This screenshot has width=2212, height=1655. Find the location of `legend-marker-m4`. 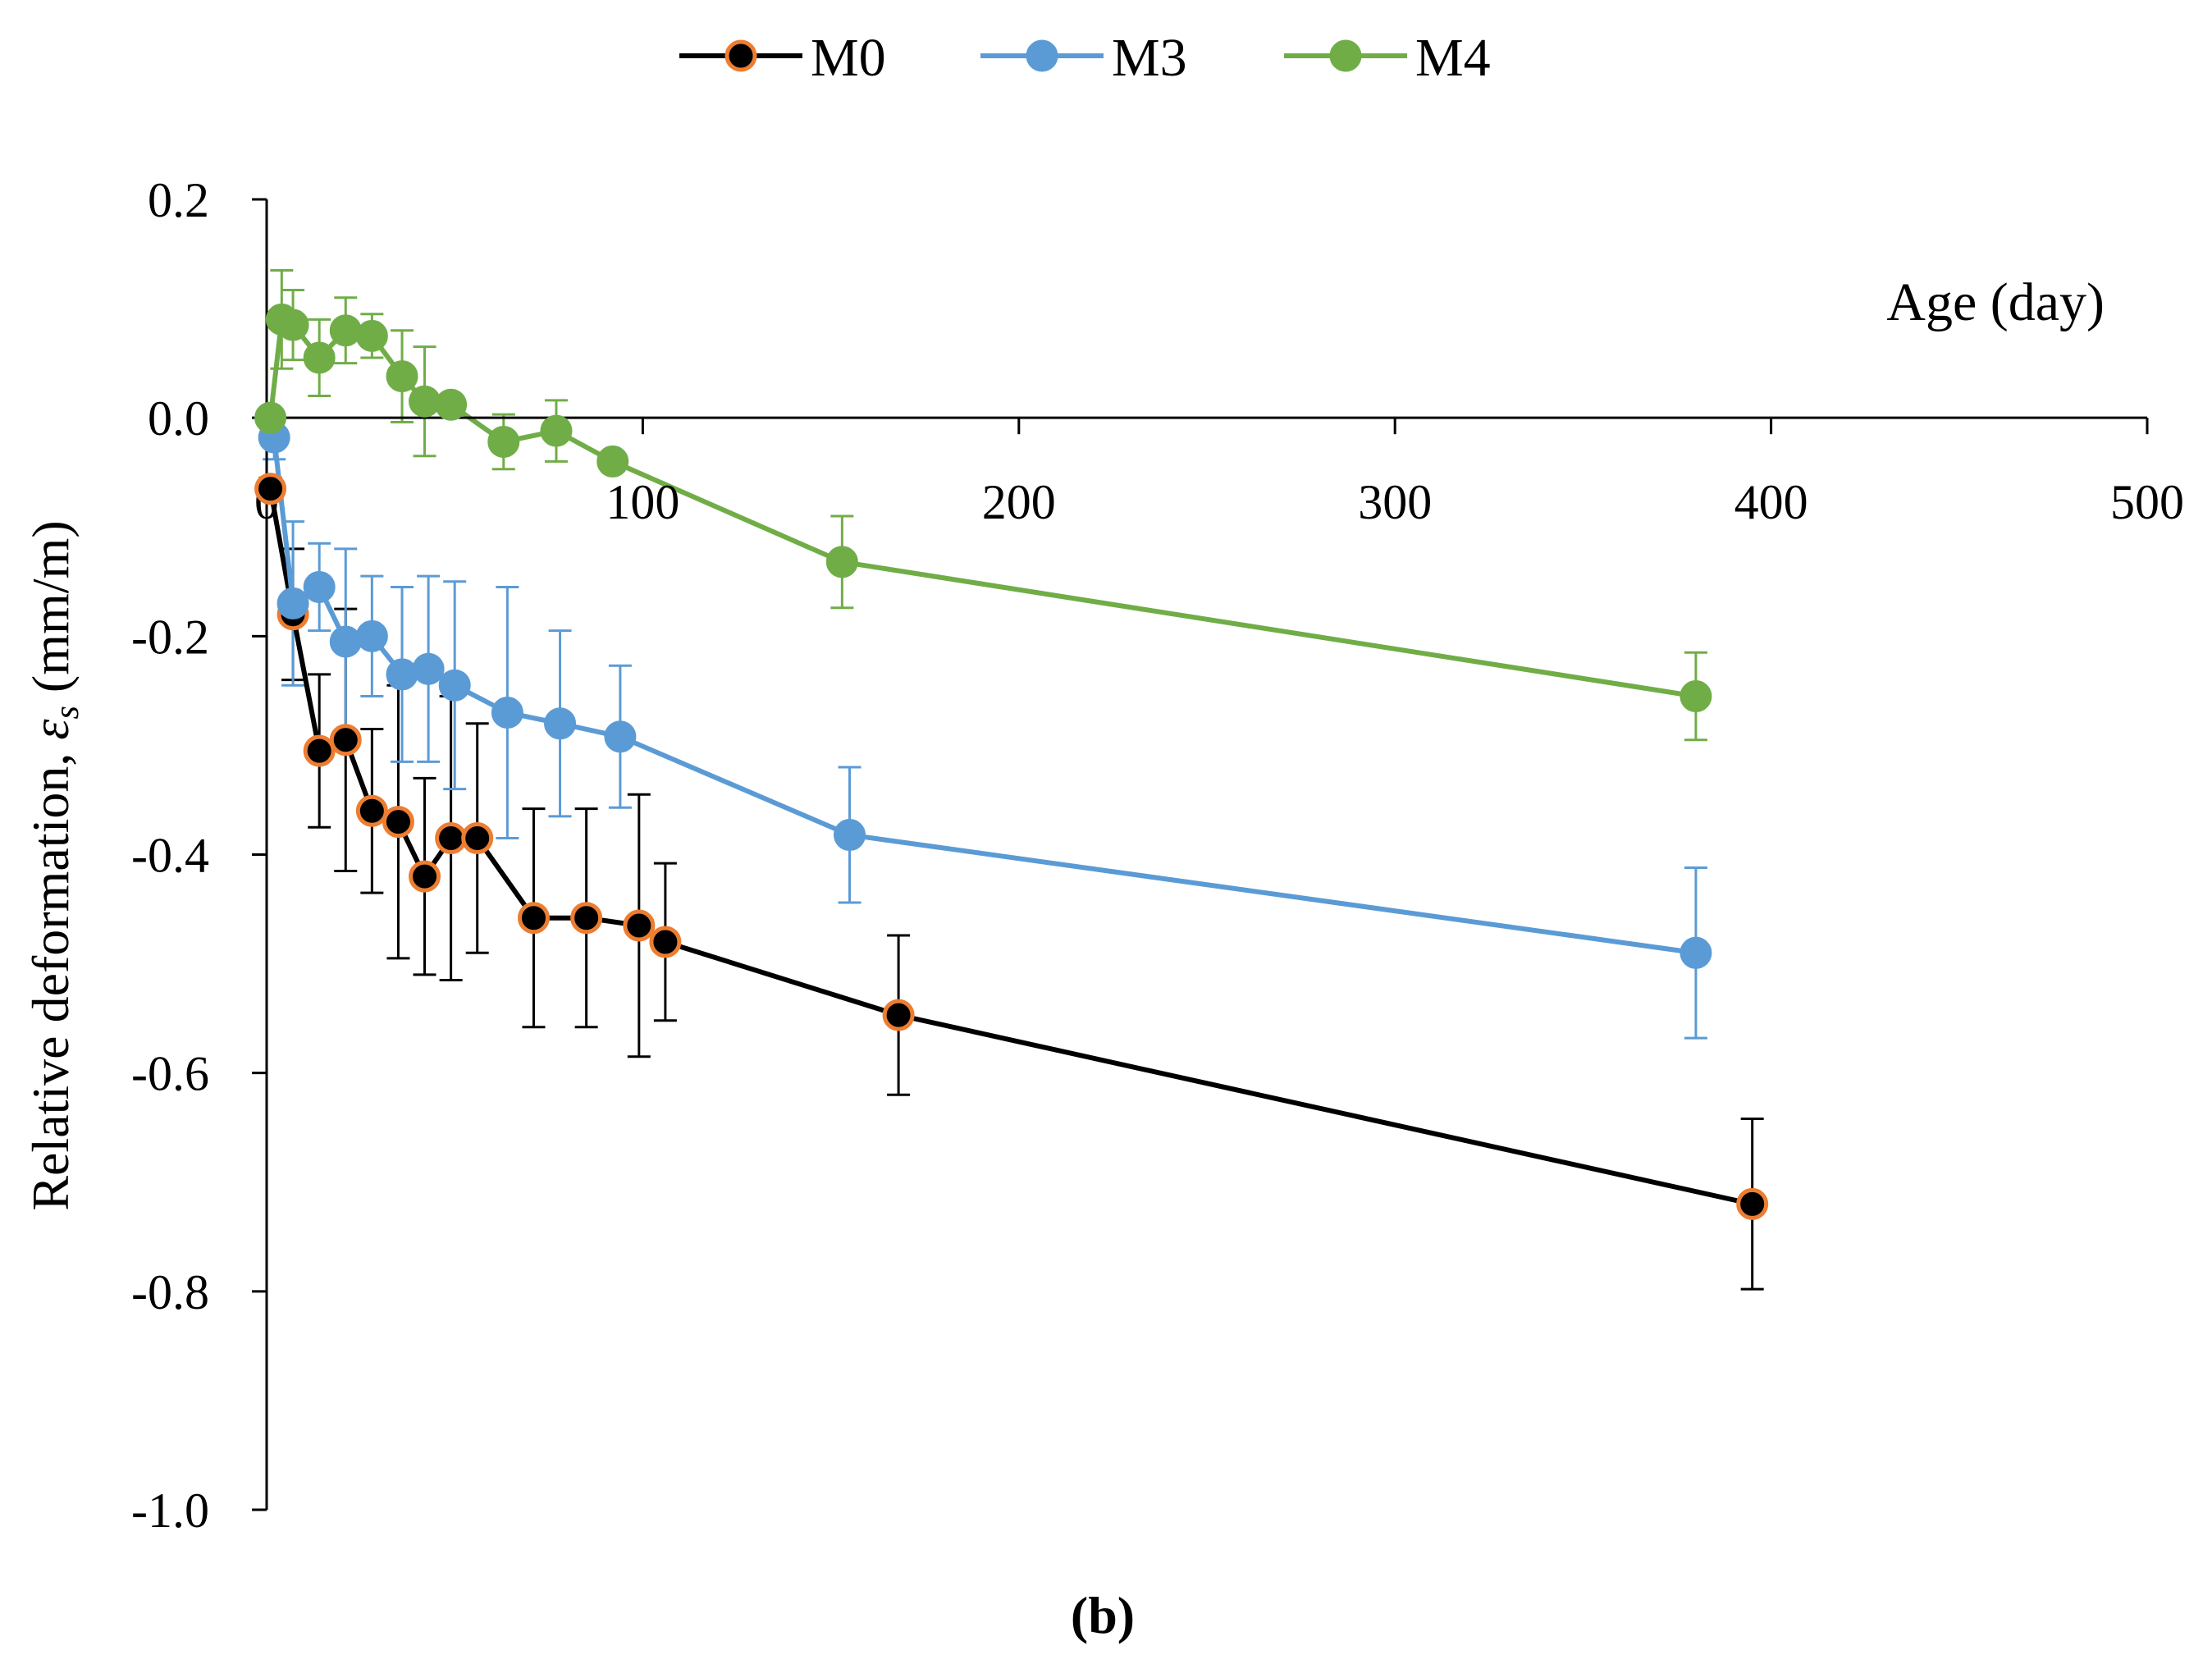

legend-marker-m4 is located at coordinates (1345, 55).